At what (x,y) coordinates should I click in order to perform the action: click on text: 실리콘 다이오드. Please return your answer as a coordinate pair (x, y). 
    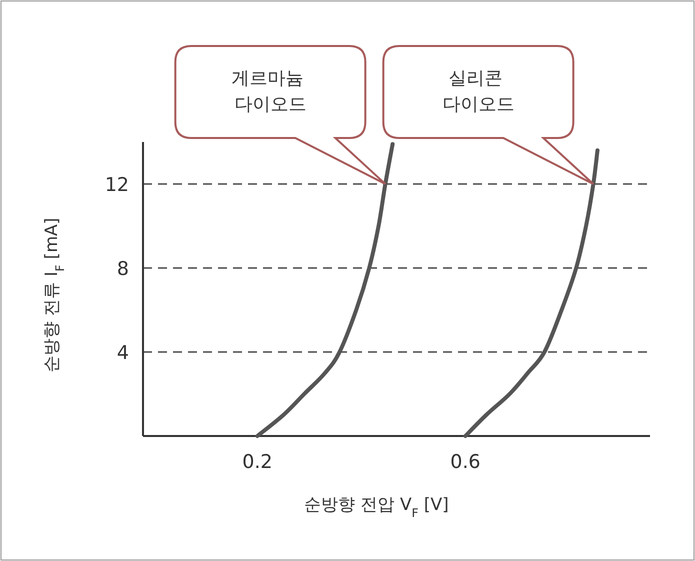
    Looking at the image, I should click on (478, 91).